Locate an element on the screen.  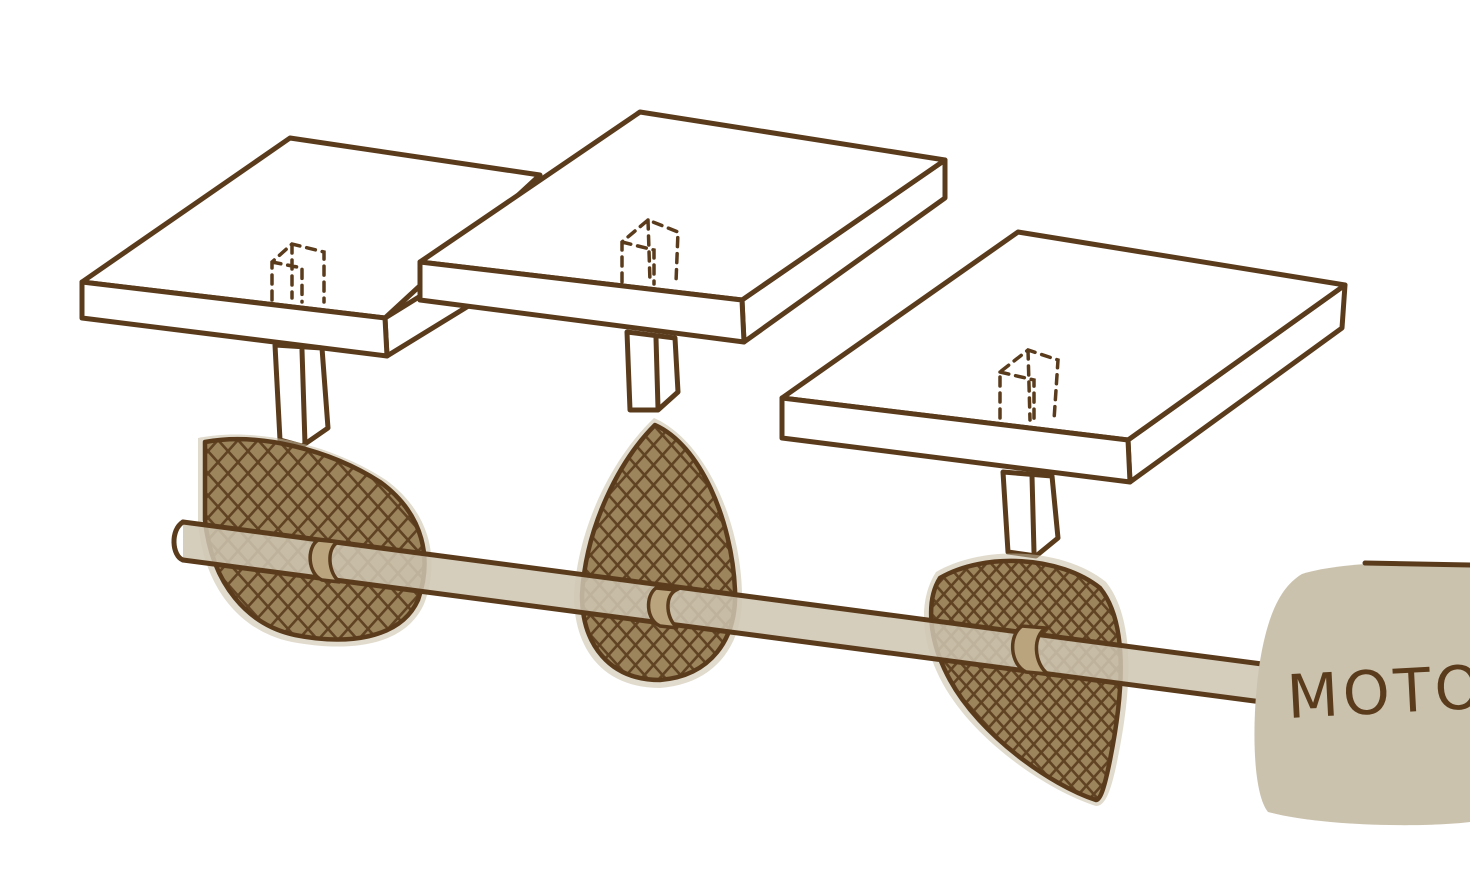
platform-1-hidden-follower is located at coordinates (298, 273).